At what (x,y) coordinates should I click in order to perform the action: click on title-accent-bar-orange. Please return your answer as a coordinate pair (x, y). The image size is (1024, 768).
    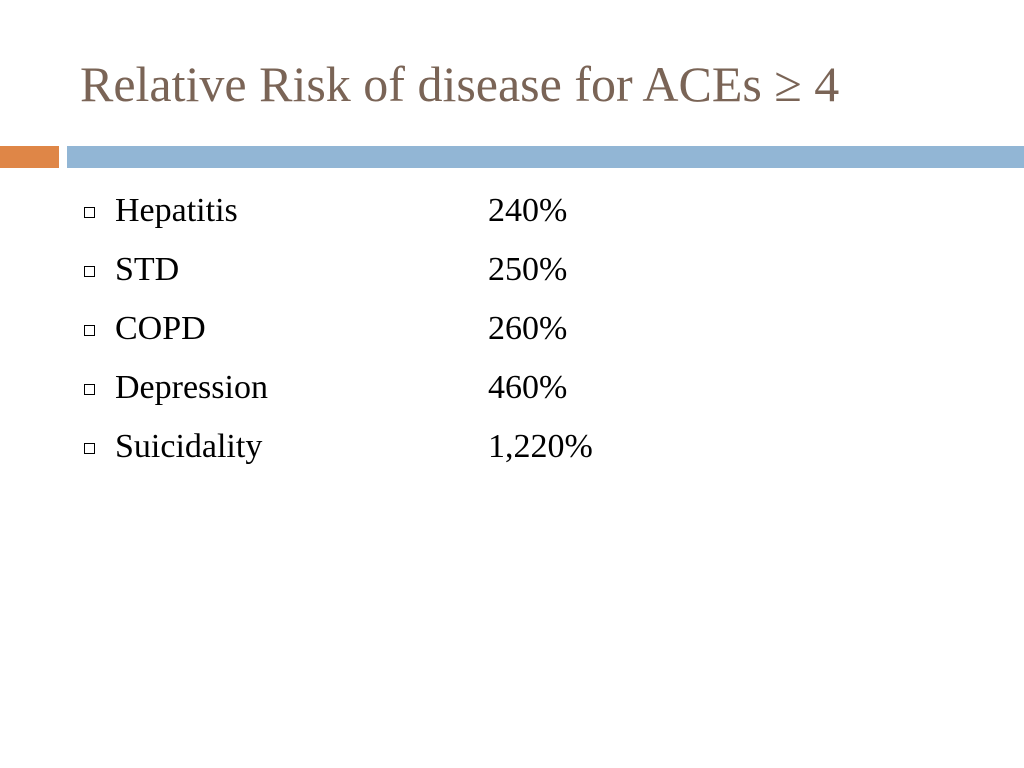
    Looking at the image, I should click on (29, 157).